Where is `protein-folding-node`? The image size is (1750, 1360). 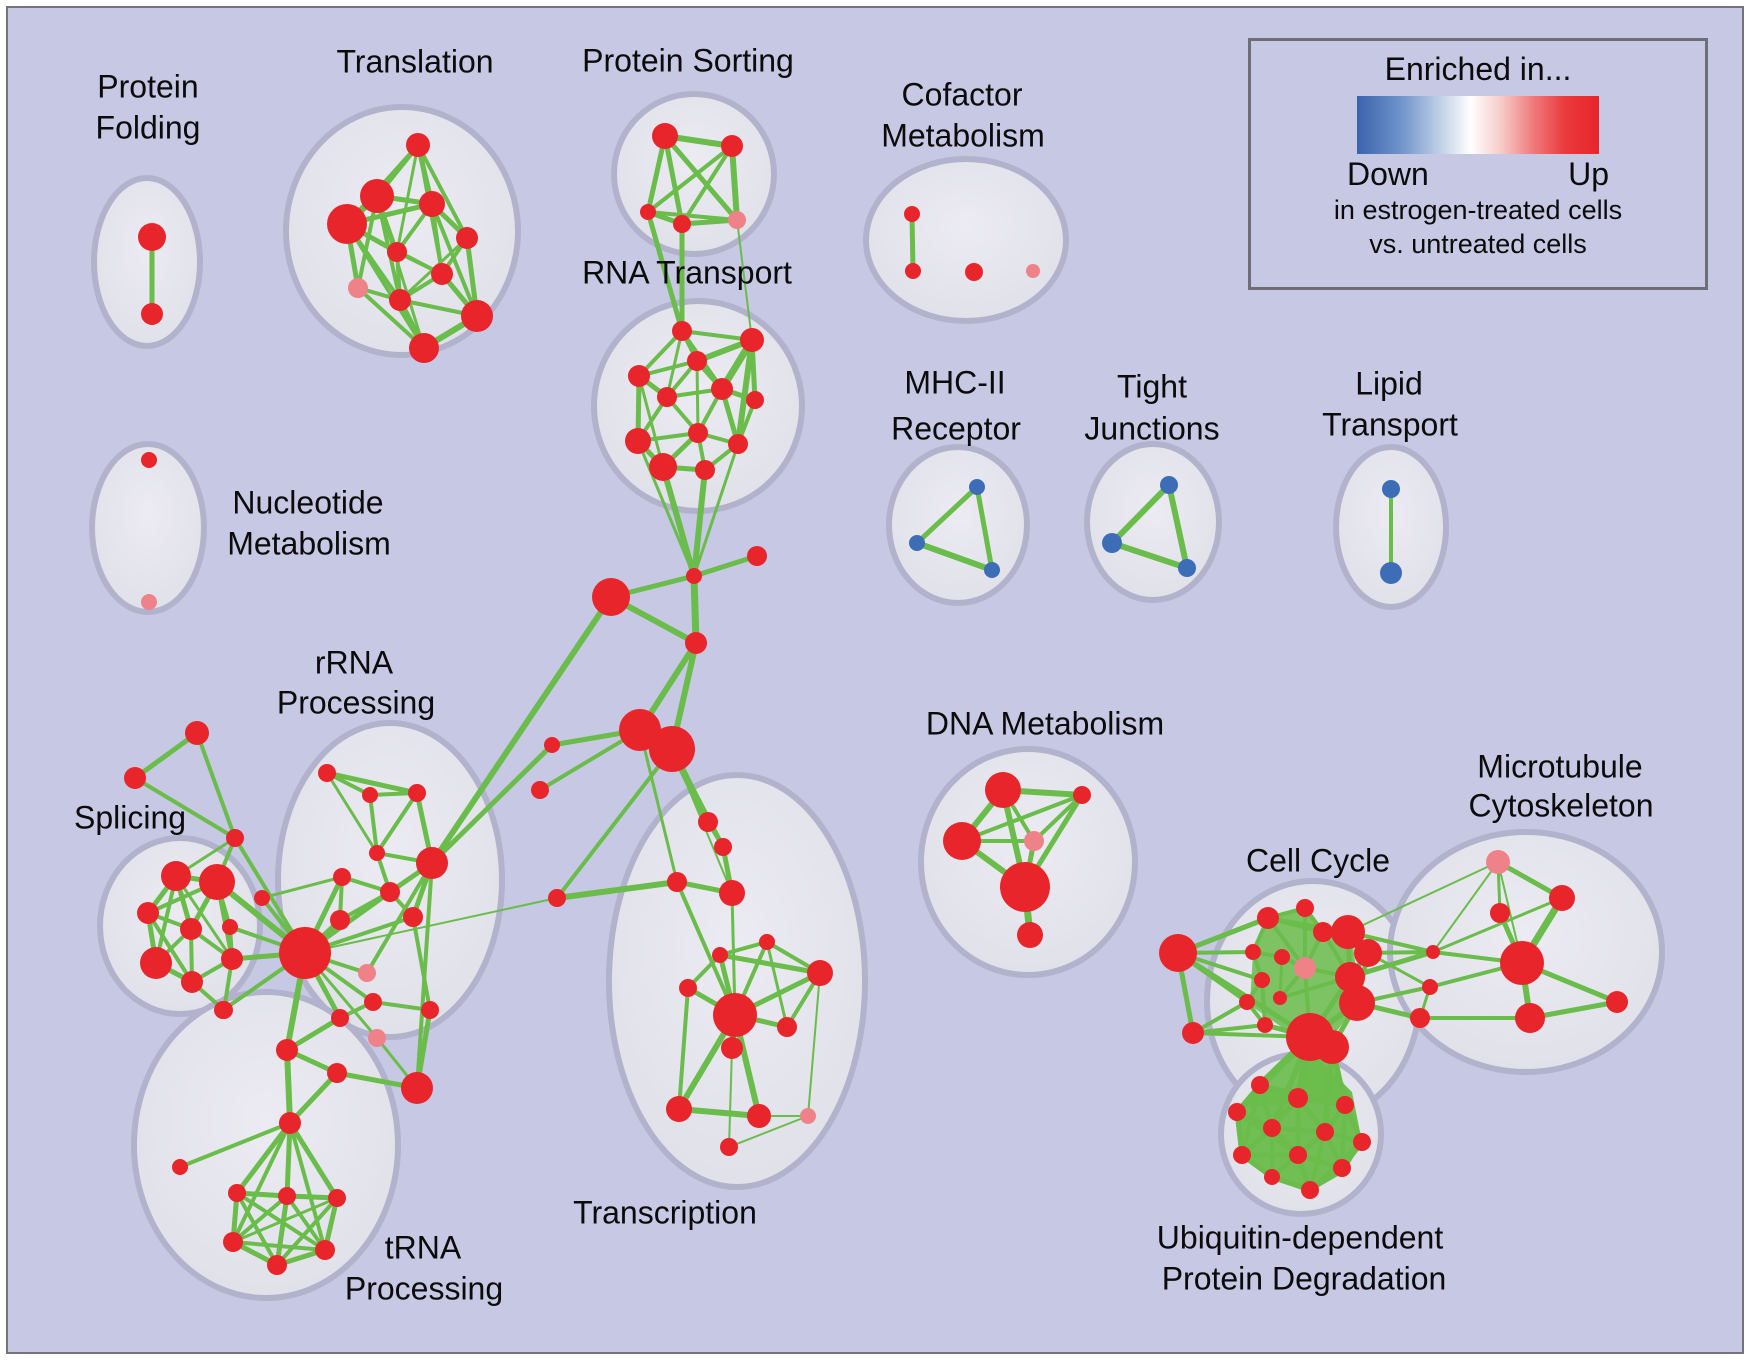
protein-folding-node is located at coordinates (152, 314).